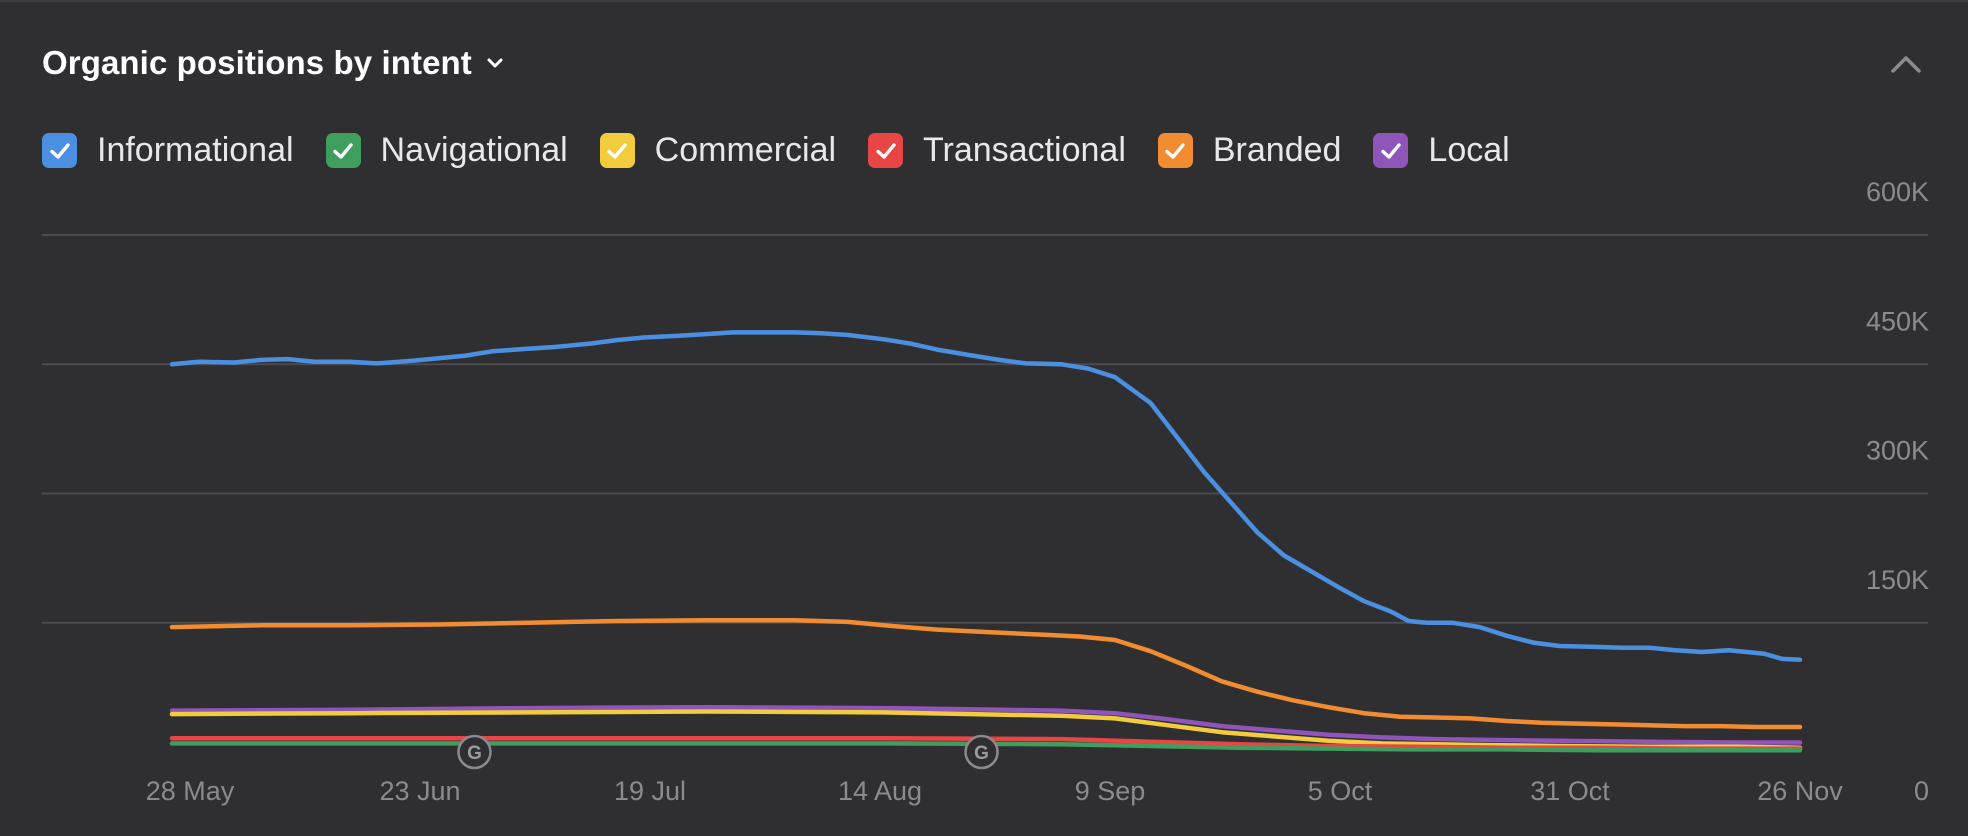  I want to click on legend-item-transactional: Transactional, so click(997, 150).